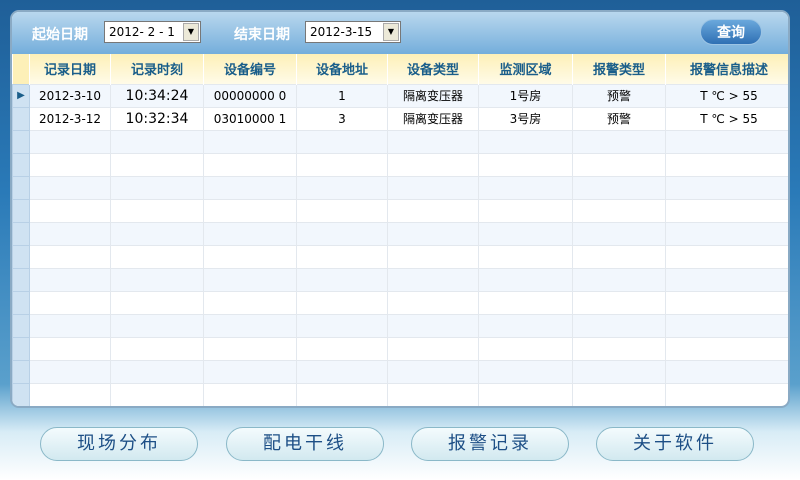  What do you see at coordinates (305, 444) in the screenshot?
I see `nav-button-1: 配电干线` at bounding box center [305, 444].